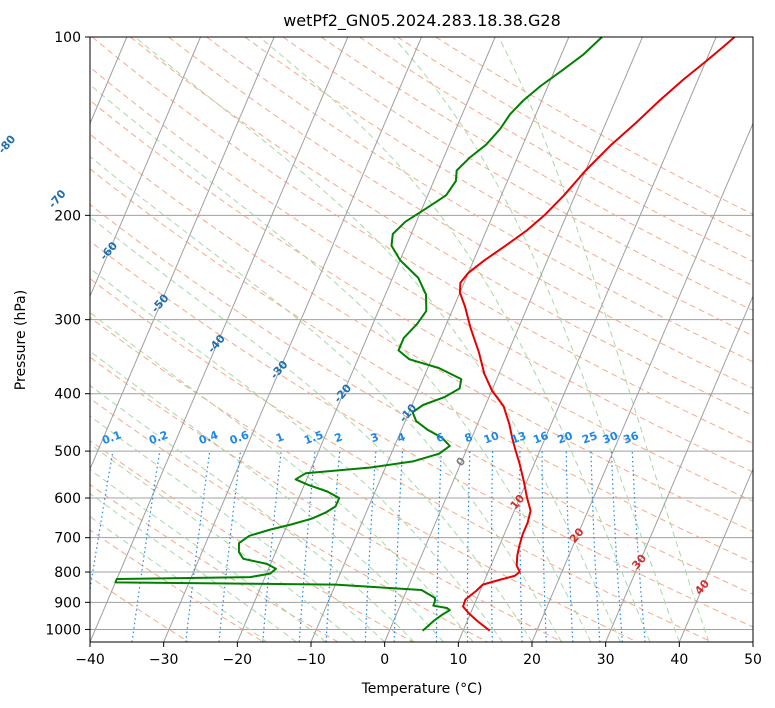  I want to click on x-tick-label: −30, so click(164, 660).